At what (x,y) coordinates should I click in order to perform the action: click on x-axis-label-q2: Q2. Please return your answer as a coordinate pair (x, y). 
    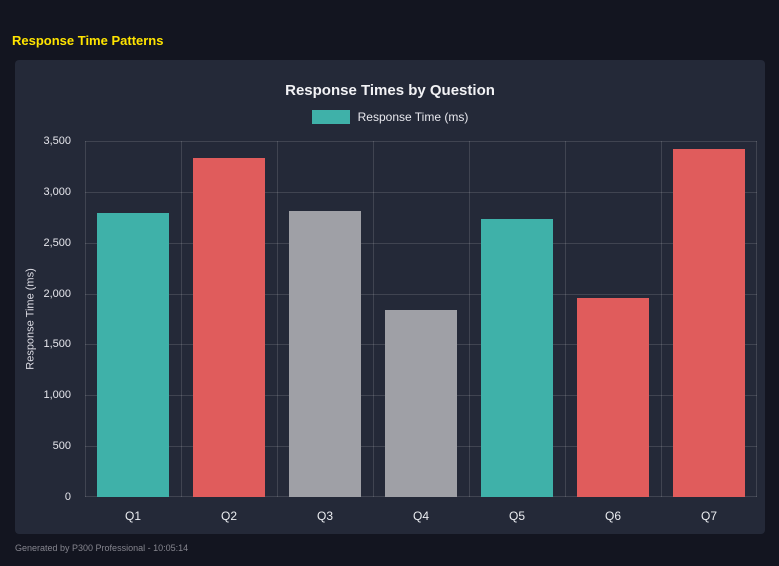
    Looking at the image, I should click on (228, 516).